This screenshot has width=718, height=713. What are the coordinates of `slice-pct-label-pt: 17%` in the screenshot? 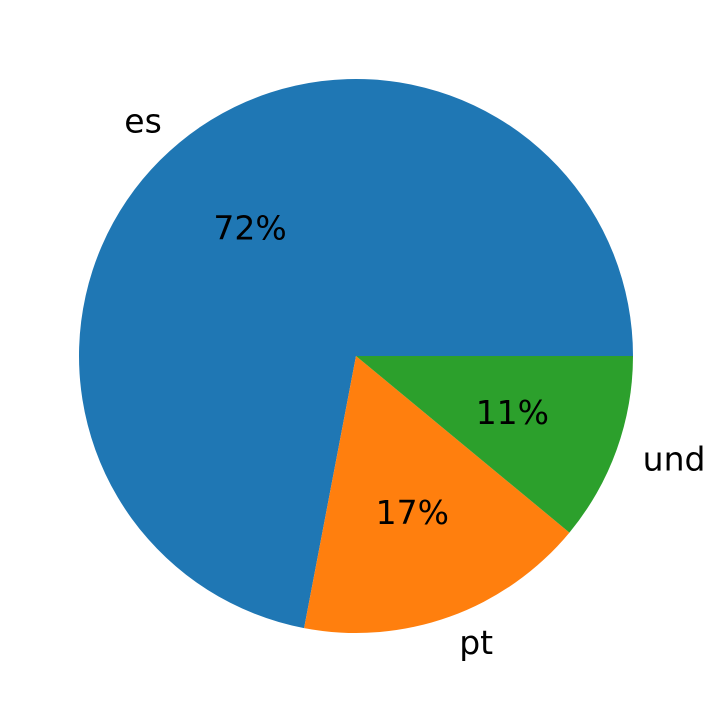 It's located at (412, 512).